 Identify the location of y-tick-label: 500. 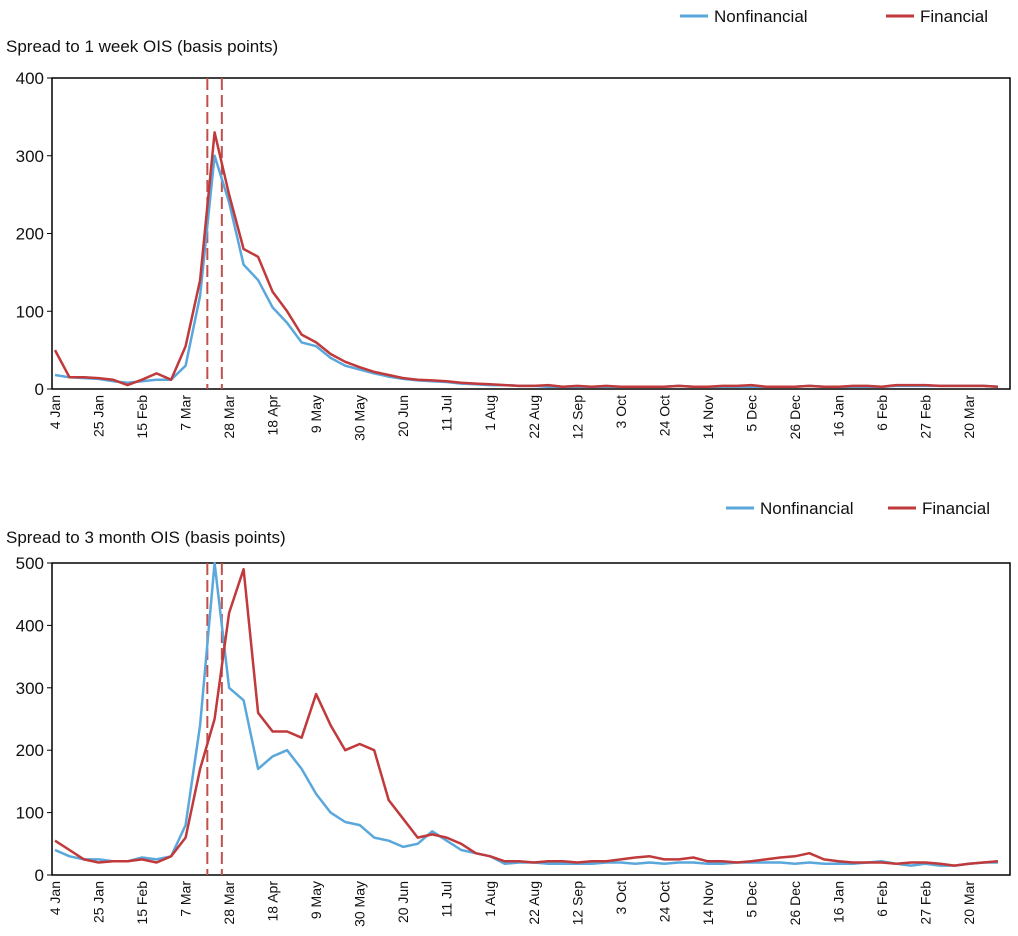
(30, 563).